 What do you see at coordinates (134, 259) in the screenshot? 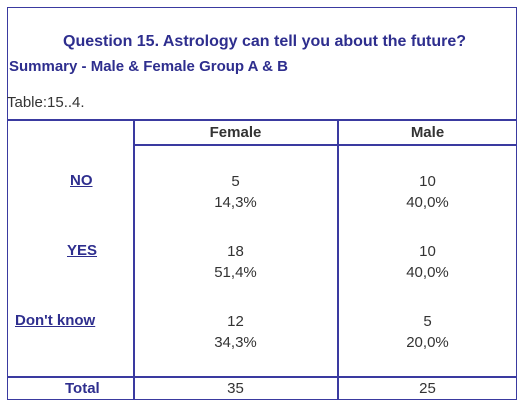
I see `label-column-divider` at bounding box center [134, 259].